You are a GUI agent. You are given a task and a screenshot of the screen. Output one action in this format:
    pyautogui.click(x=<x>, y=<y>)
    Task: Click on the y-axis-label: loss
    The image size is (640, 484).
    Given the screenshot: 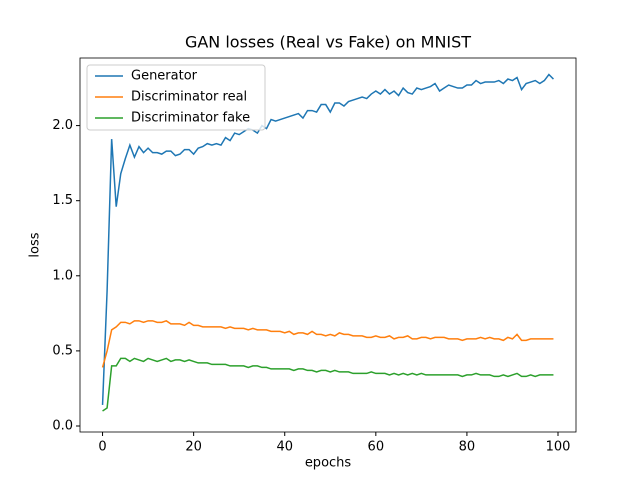 What is the action you would take?
    pyautogui.click(x=35, y=244)
    